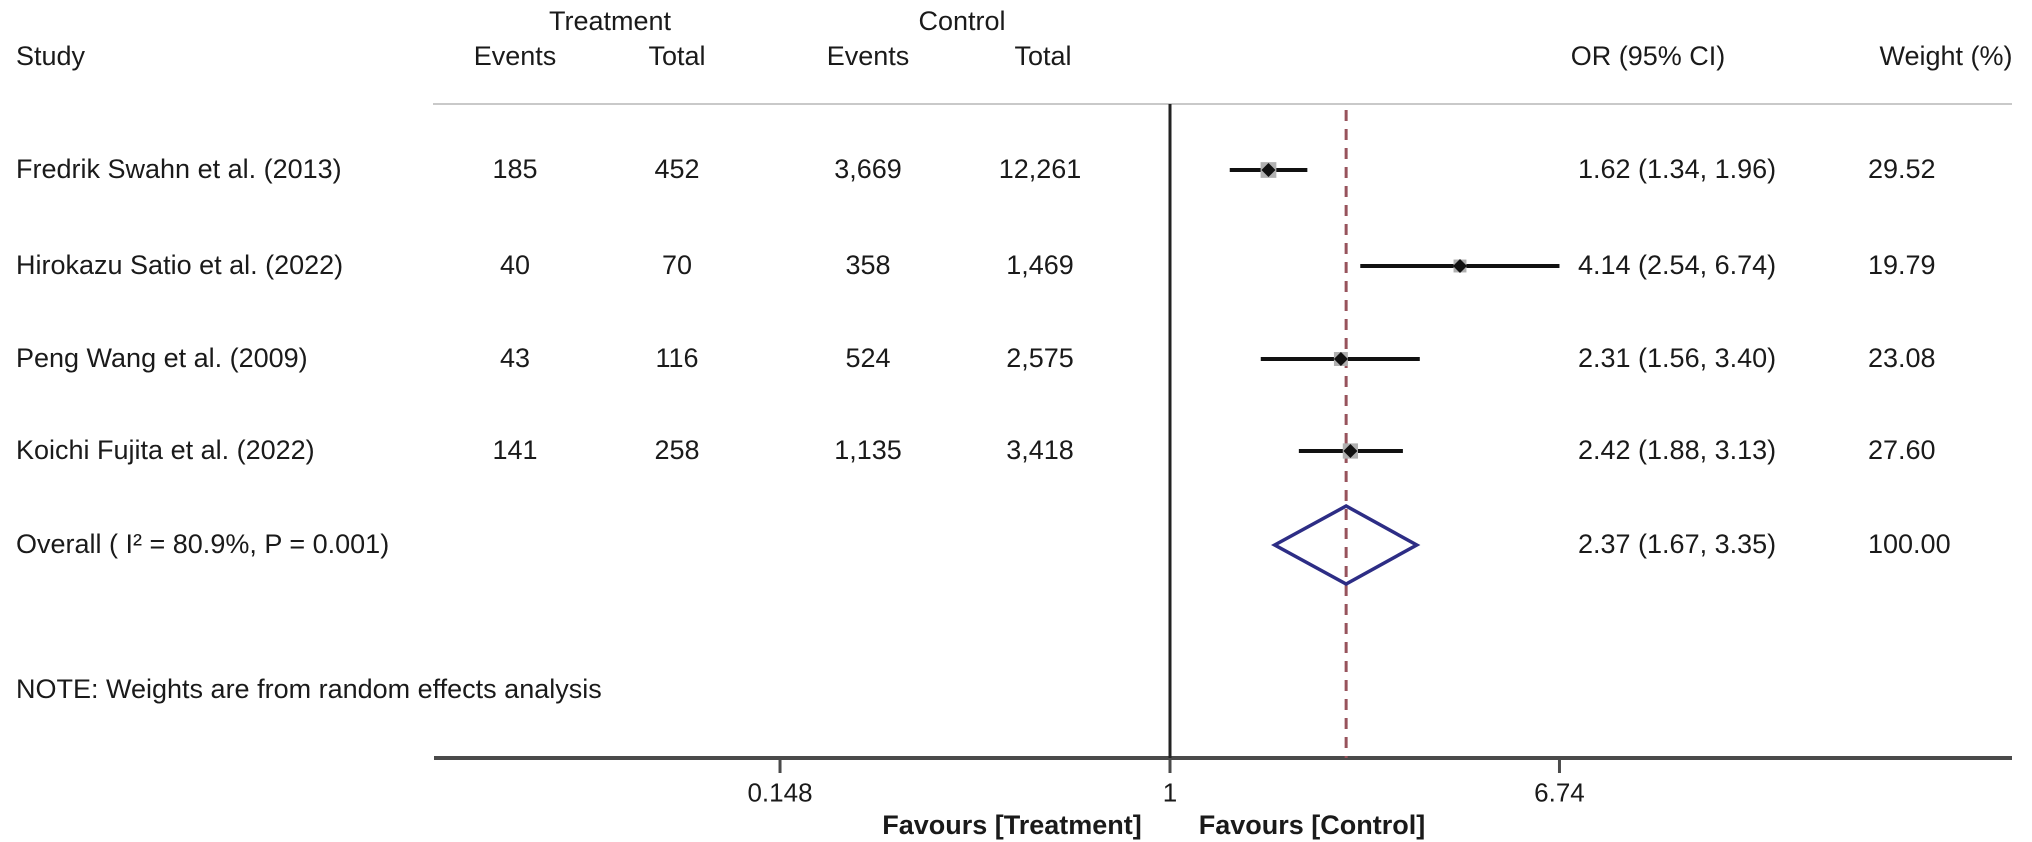 The height and width of the screenshot is (842, 2032). What do you see at coordinates (1012, 825) in the screenshot?
I see `favours-treatment-label: Favours [Treatment]` at bounding box center [1012, 825].